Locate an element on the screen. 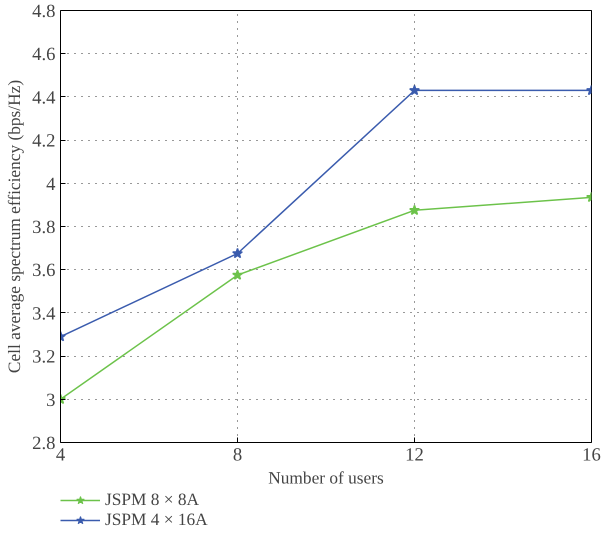  y-tick-label: 2.8 is located at coordinates (44, 443).